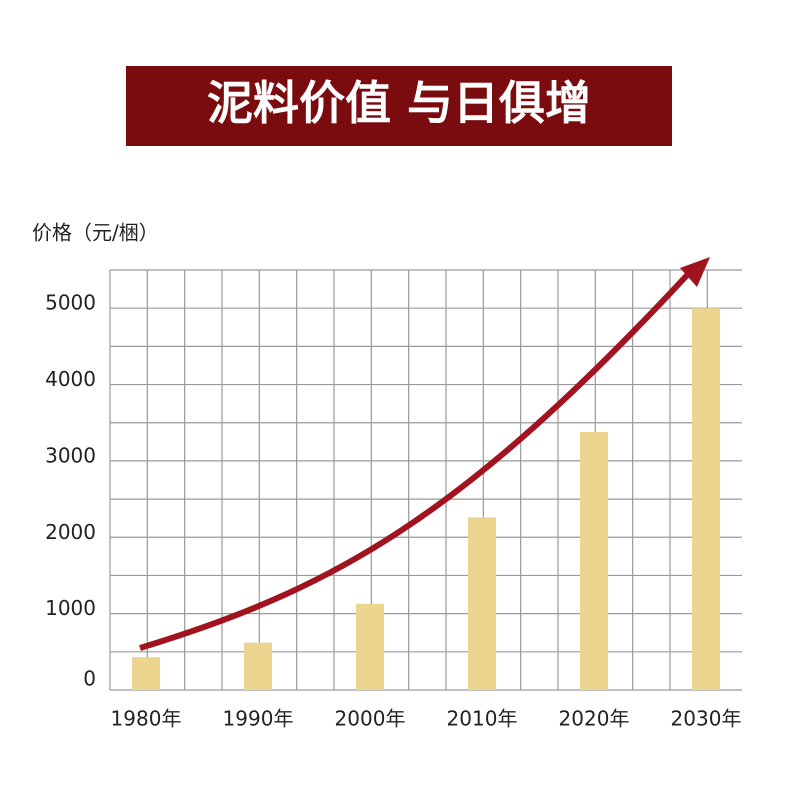 Image resolution: width=800 pixels, height=797 pixels. What do you see at coordinates (95, 233) in the screenshot?
I see `y-axis-label: 价格（元/梱）` at bounding box center [95, 233].